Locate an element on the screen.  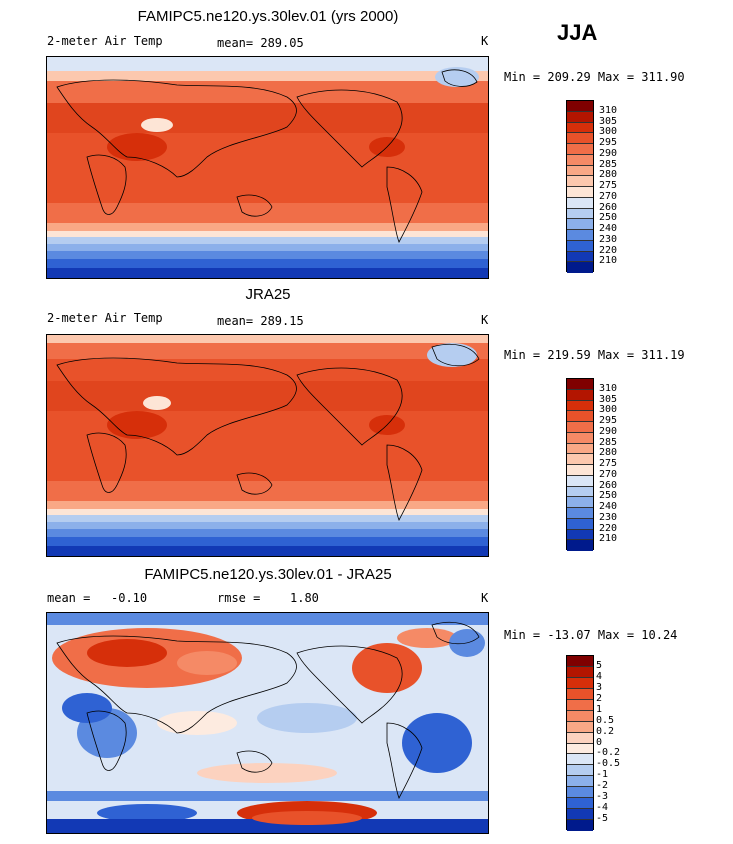
colorbar-tick-label: 5 is located at coordinates (599, 665).